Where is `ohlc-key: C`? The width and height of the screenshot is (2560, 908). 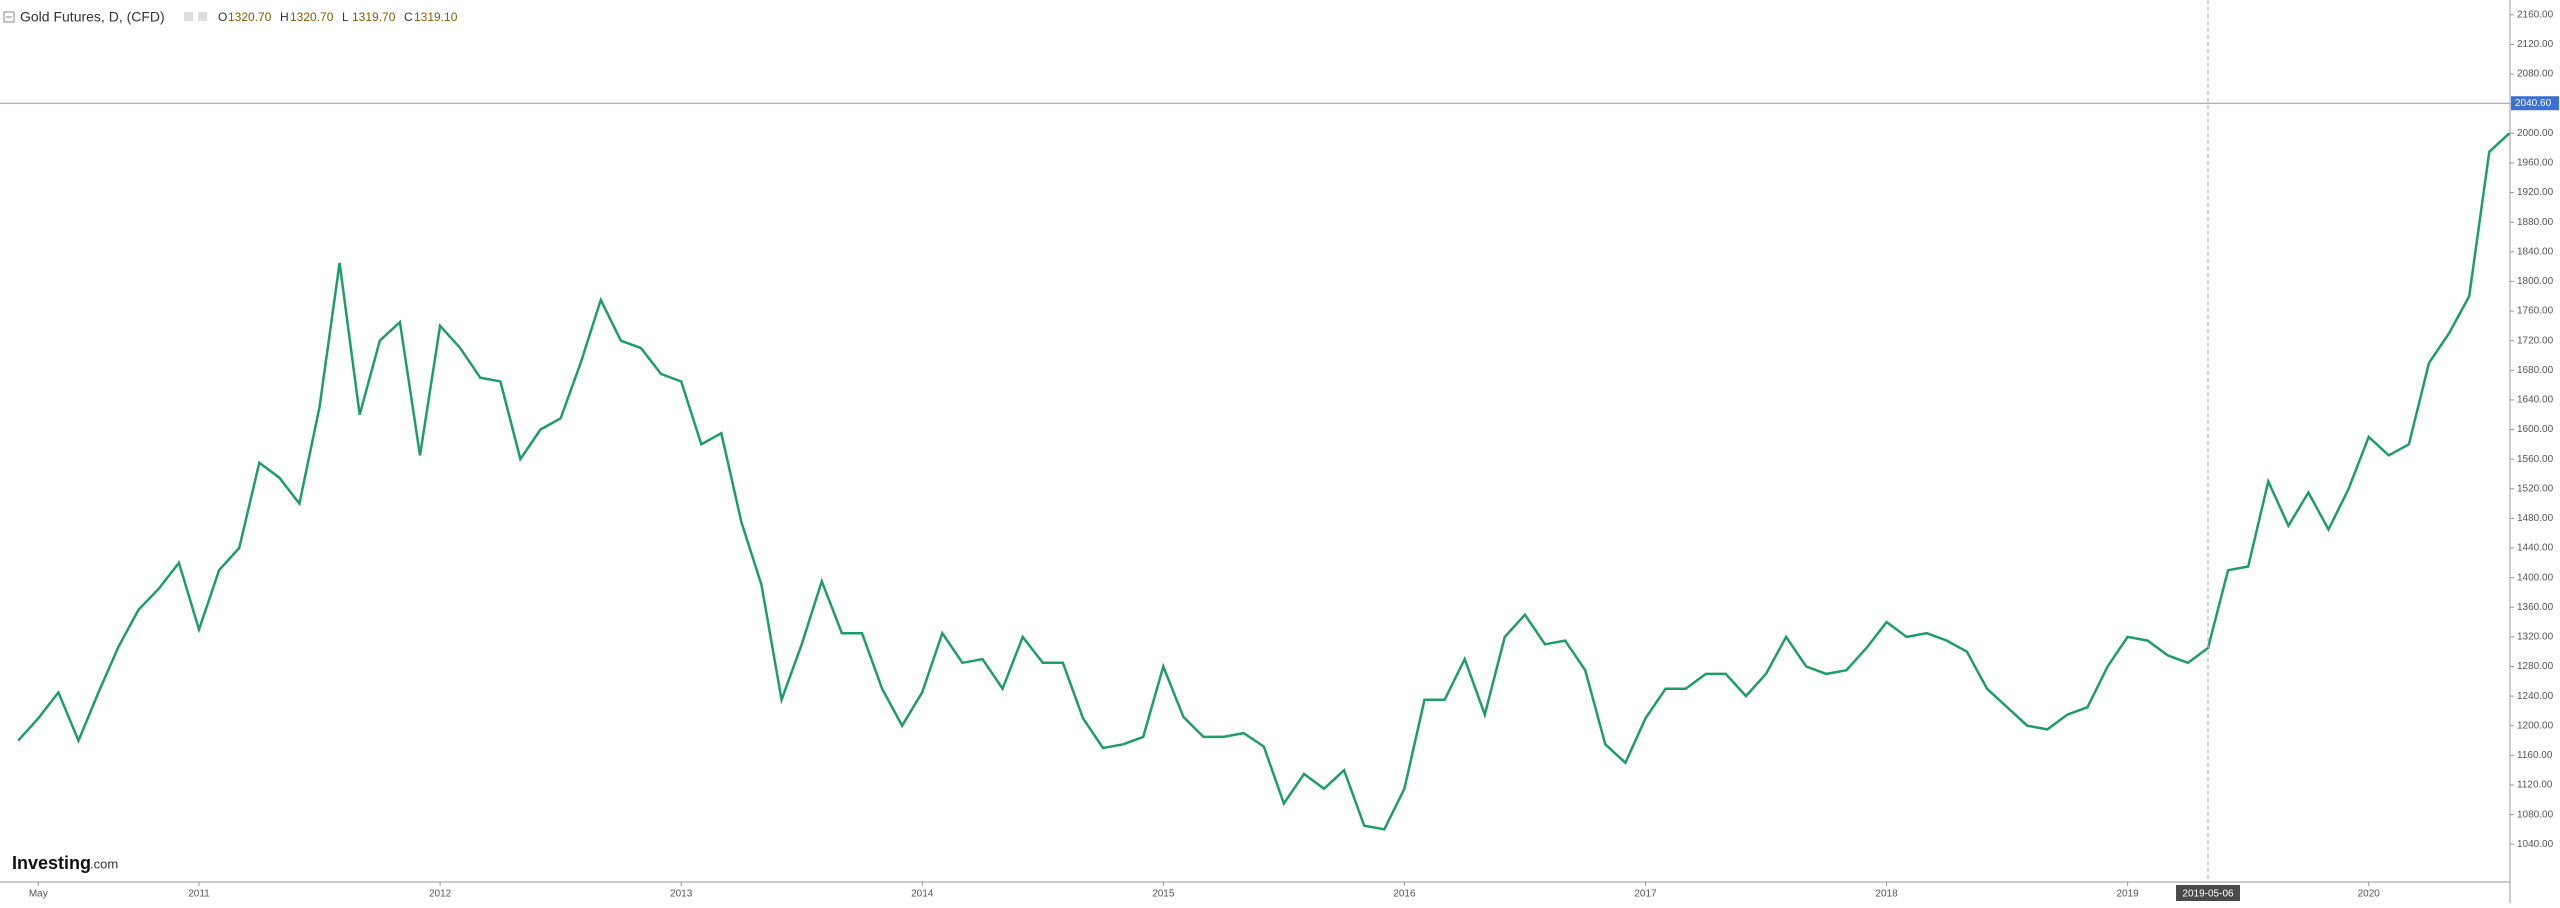
ohlc-key: C is located at coordinates (408, 17).